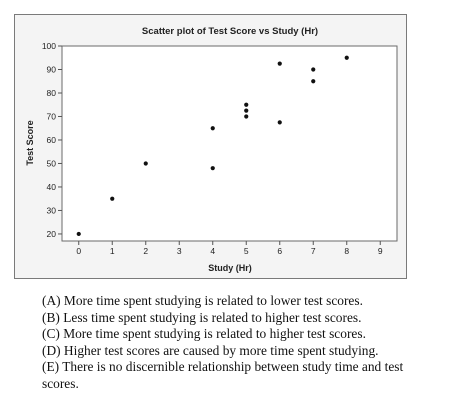 The image size is (449, 400). What do you see at coordinates (52, 69) in the screenshot?
I see `y-tick-label: 90` at bounding box center [52, 69].